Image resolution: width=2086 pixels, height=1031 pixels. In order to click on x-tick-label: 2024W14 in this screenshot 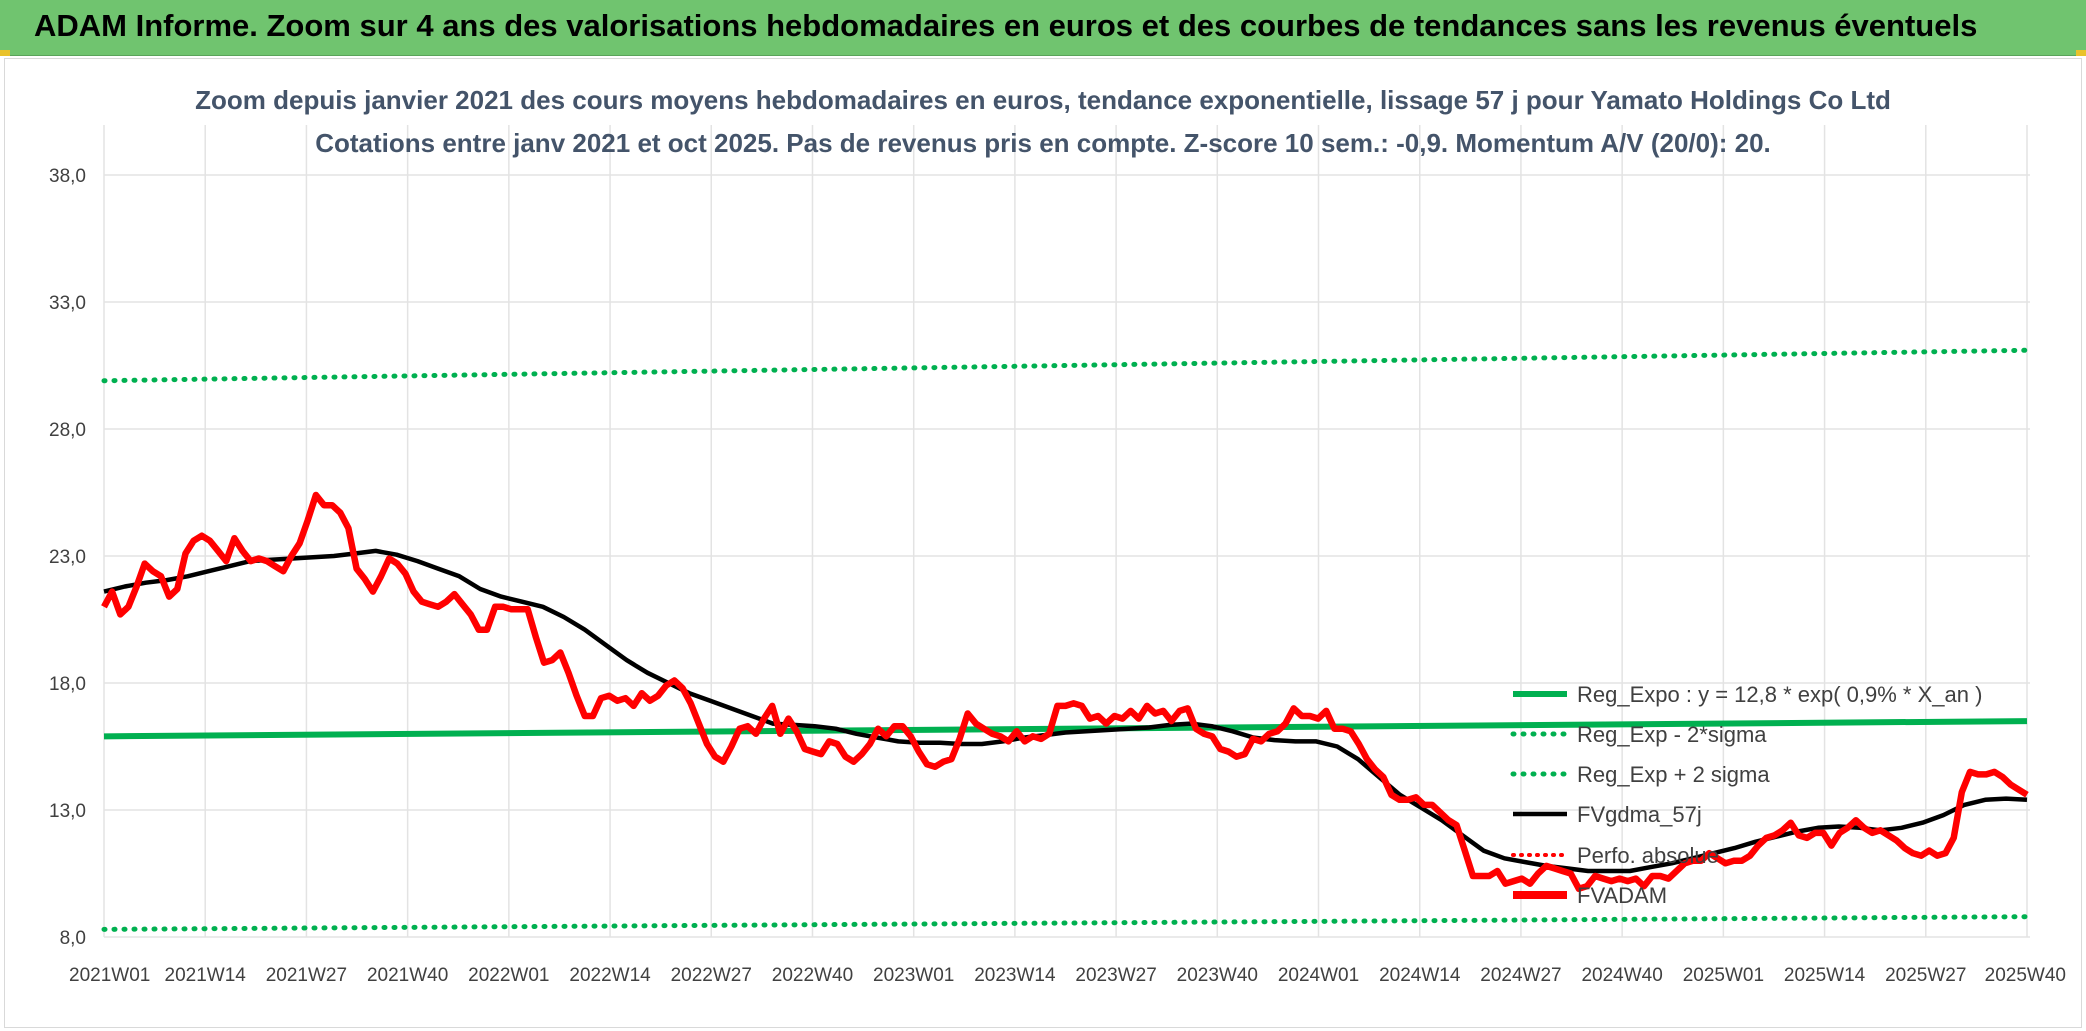, I will do `click(1420, 975)`.